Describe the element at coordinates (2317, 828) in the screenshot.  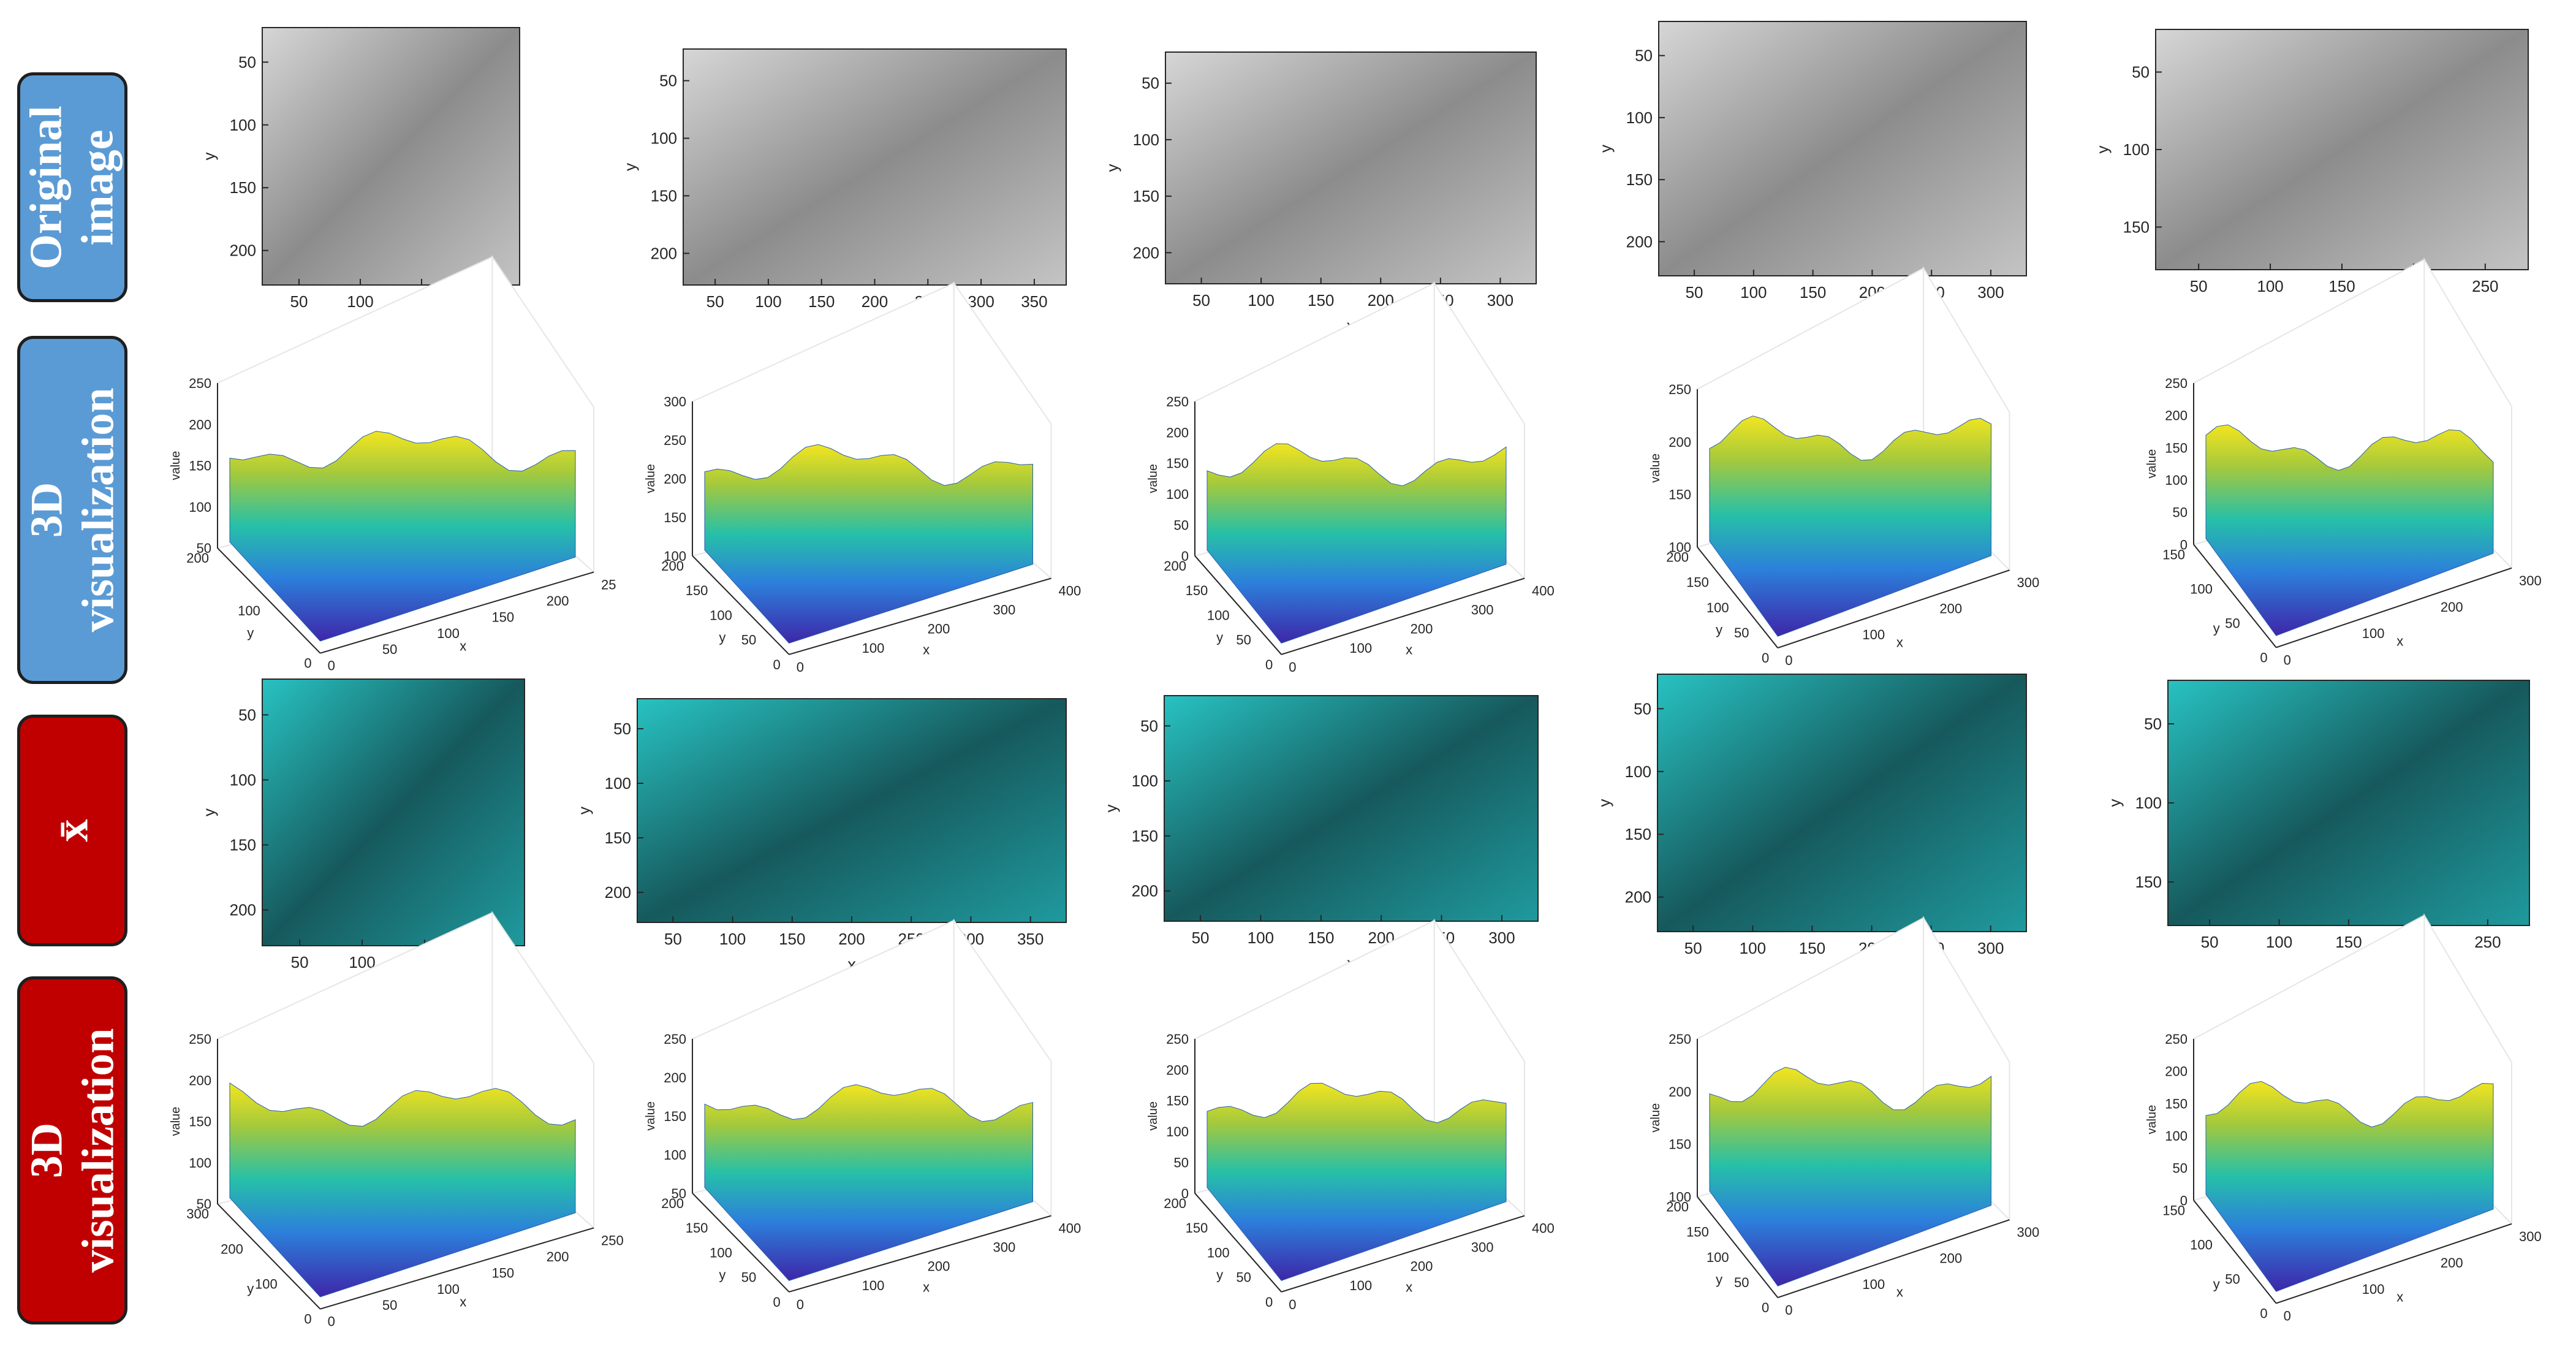
I see `image-panel: 5010015020025050100150xy` at that location.